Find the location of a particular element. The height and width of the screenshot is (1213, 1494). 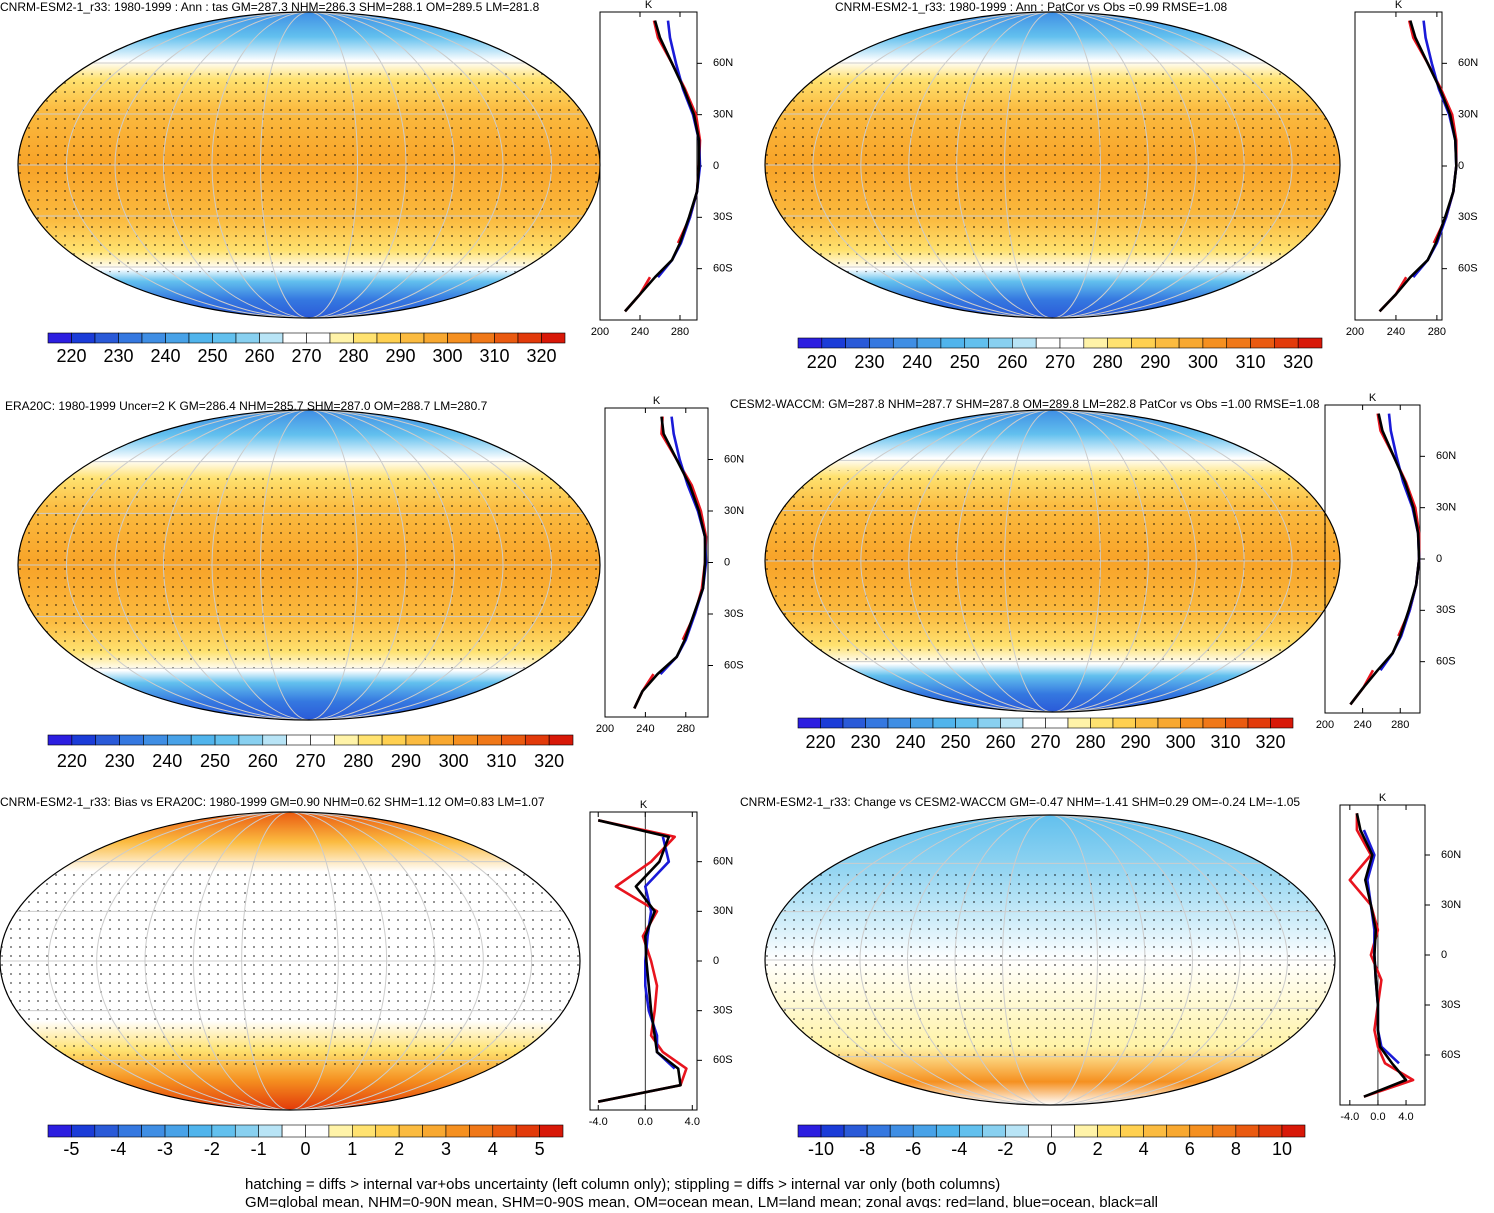

colorbar-label: 2 is located at coordinates (1098, 1149).